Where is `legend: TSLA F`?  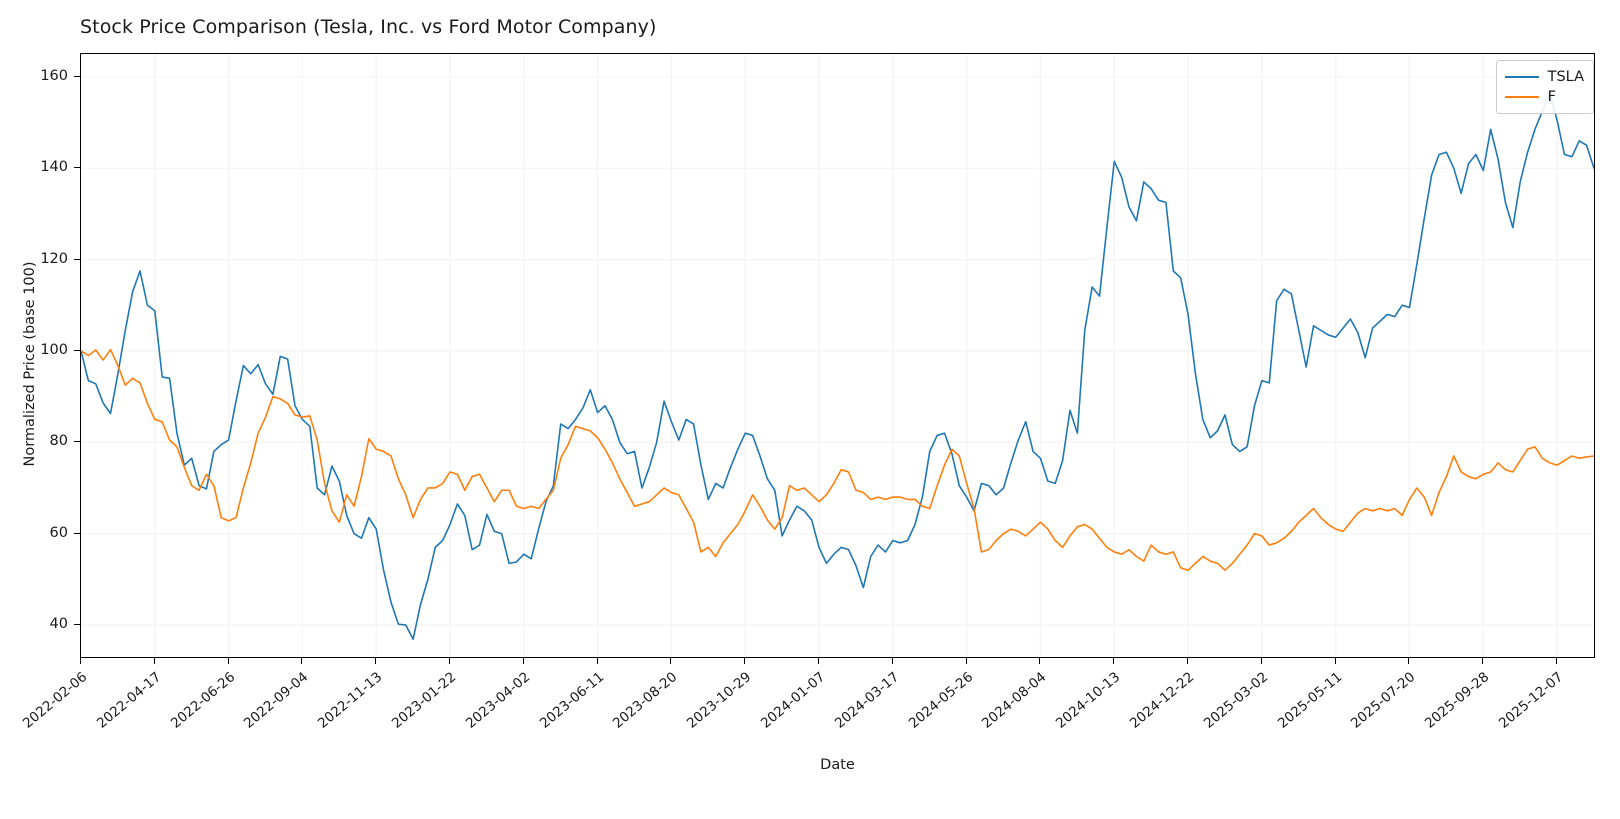
legend: TSLA F is located at coordinates (1544, 87).